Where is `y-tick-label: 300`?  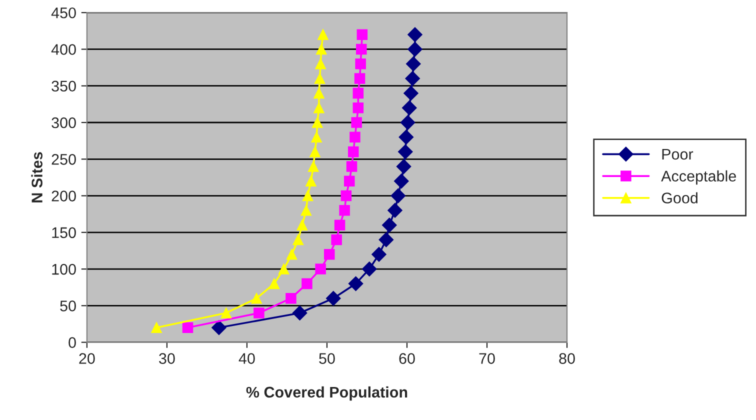
y-tick-label: 300 is located at coordinates (64, 122).